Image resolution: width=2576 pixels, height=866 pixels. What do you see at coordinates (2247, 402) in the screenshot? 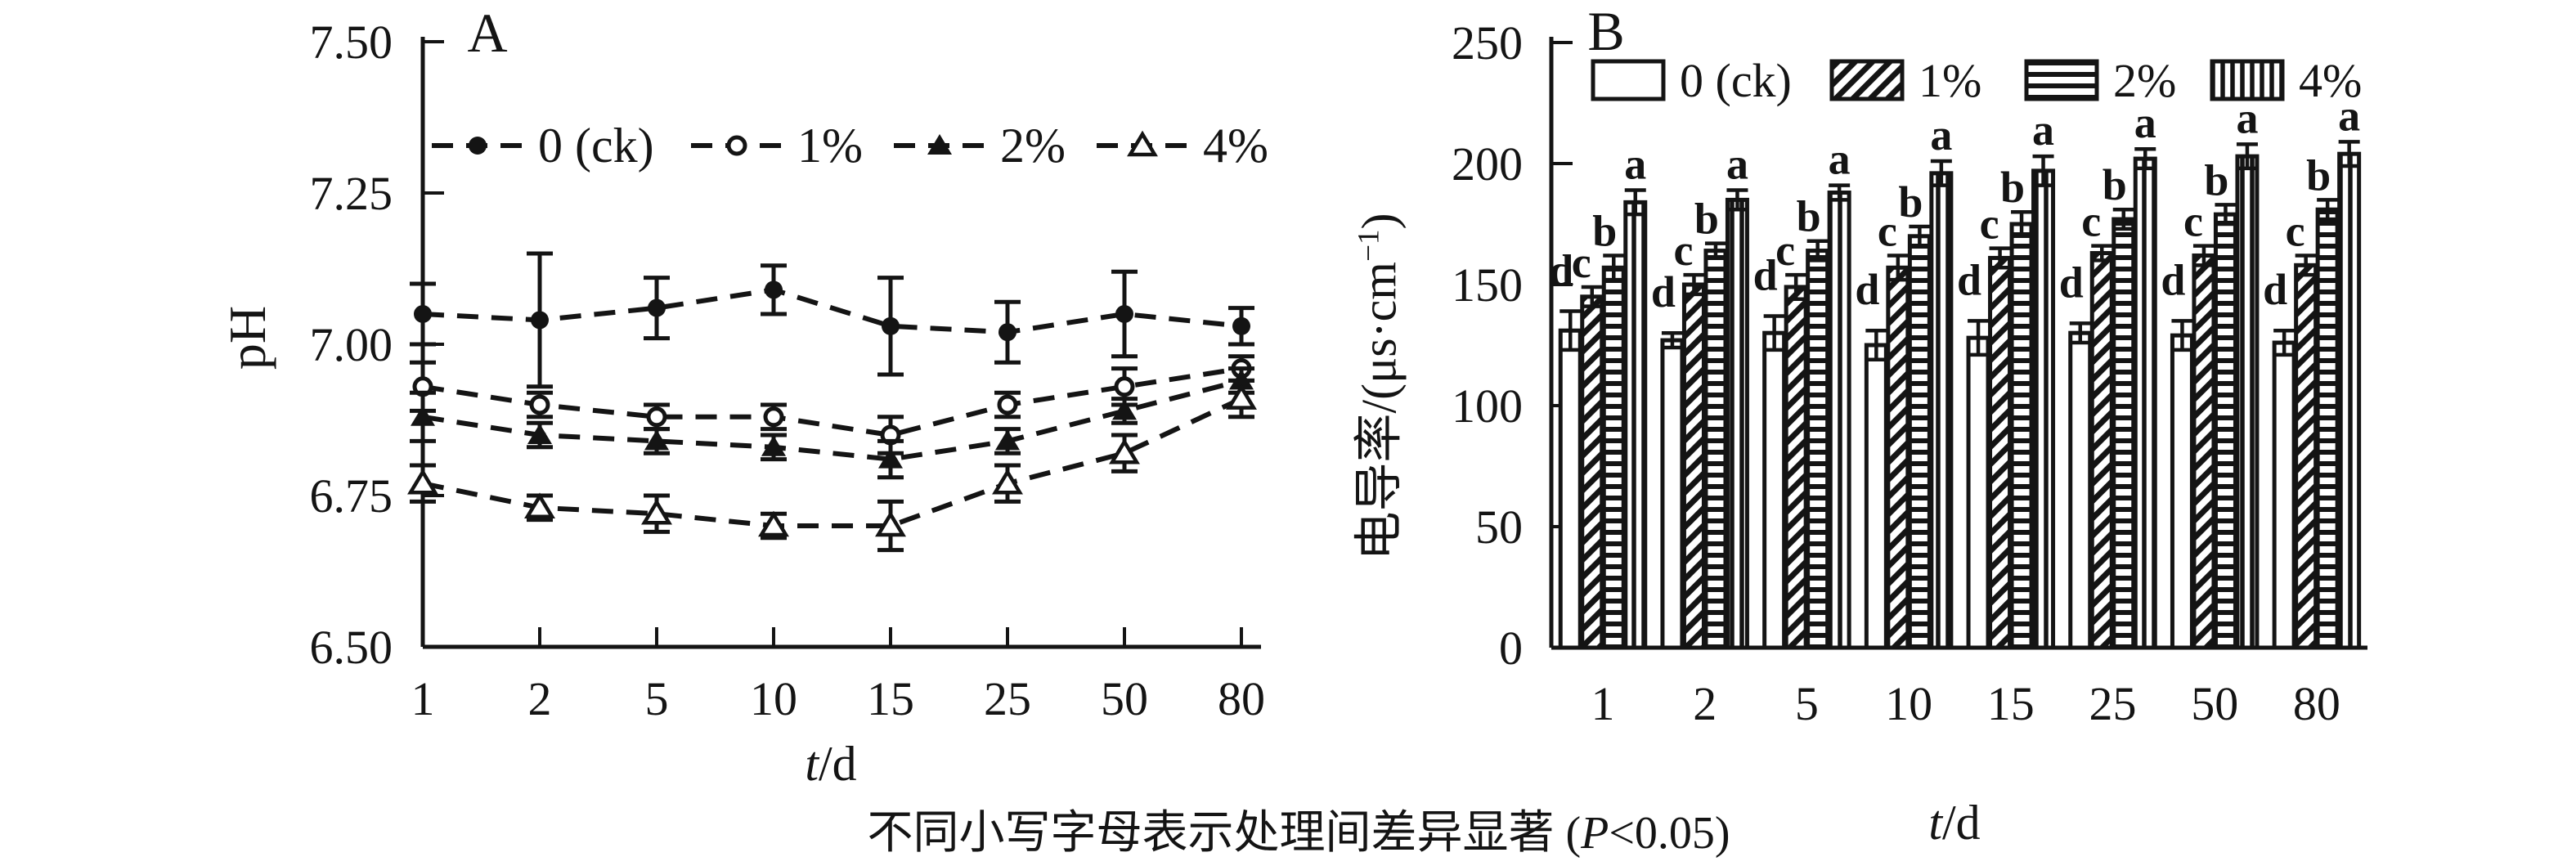
I see `bar-4%-t50` at bounding box center [2247, 402].